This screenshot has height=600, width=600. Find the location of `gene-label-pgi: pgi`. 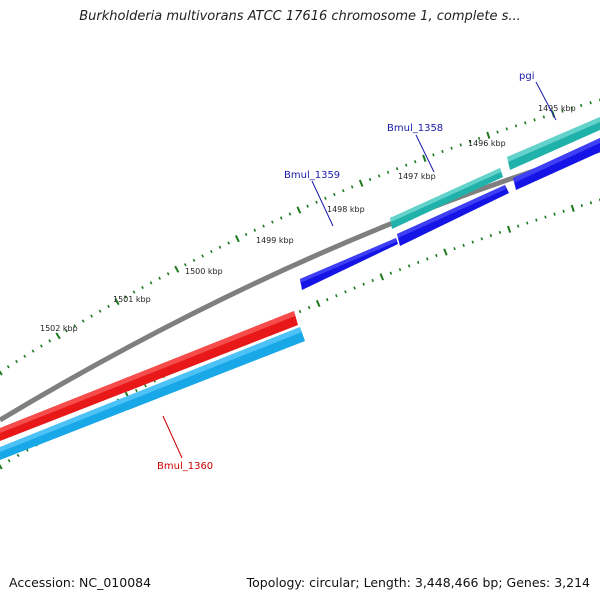

gene-label-pgi: pgi is located at coordinates (538, 96).